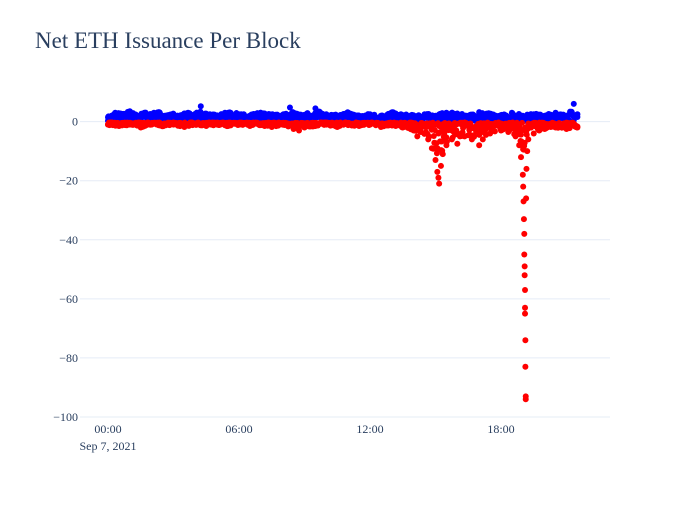  I want to click on y-tick-label: −60, so click(68, 299).